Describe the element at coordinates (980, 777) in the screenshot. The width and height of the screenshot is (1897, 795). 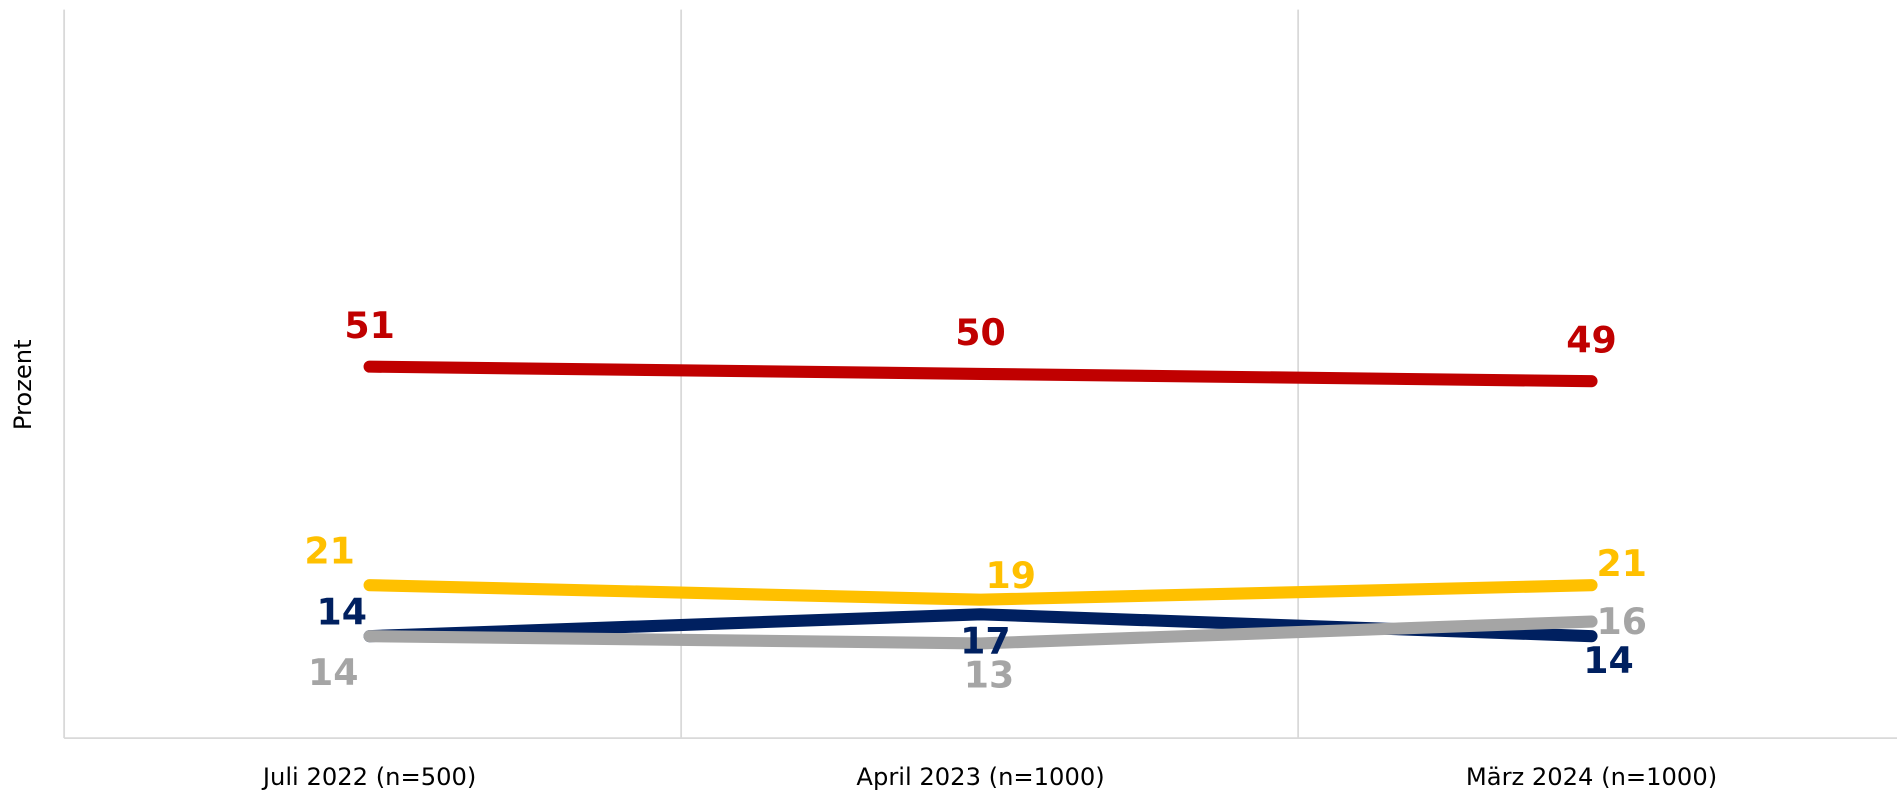
I see `x-tick-label: April 2023 (n=1000)` at that location.